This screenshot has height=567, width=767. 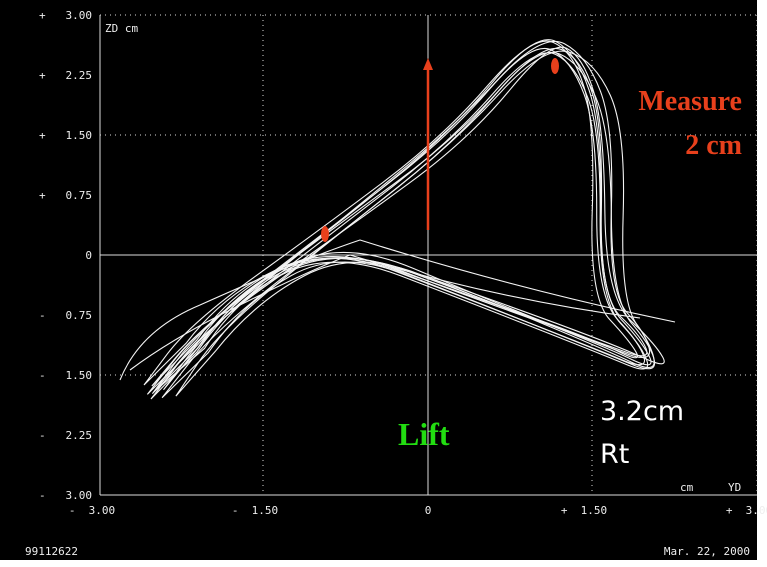 I want to click on annotation: 3.2cm, so click(x=642, y=411).